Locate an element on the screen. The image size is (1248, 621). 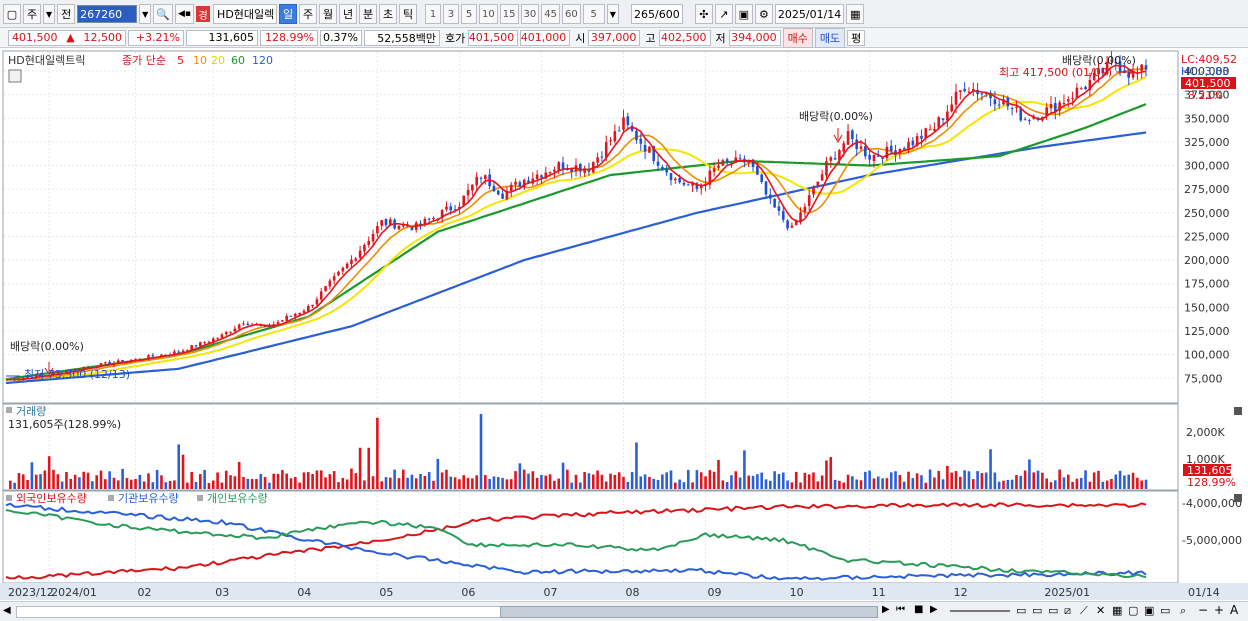
period-select: 주 is located at coordinates (32, 14).